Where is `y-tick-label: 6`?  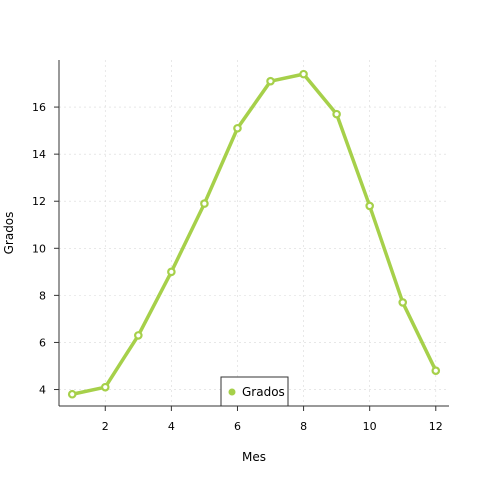 y-tick-label: 6 is located at coordinates (42, 342).